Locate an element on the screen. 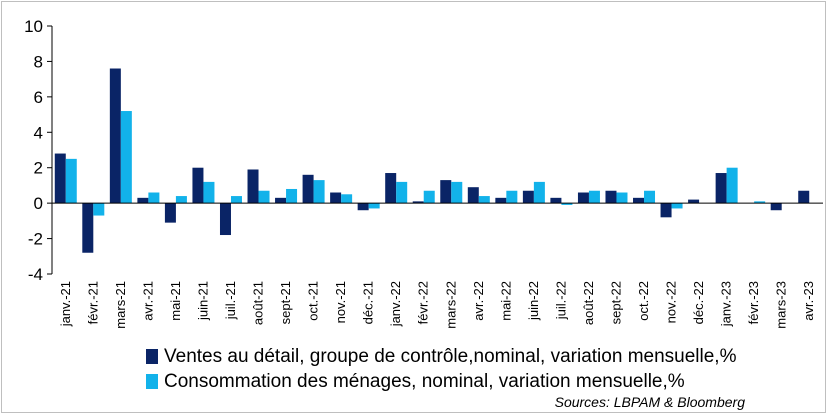 This screenshot has width=829, height=416. x-tick-label: mai-21 is located at coordinates (175, 301).